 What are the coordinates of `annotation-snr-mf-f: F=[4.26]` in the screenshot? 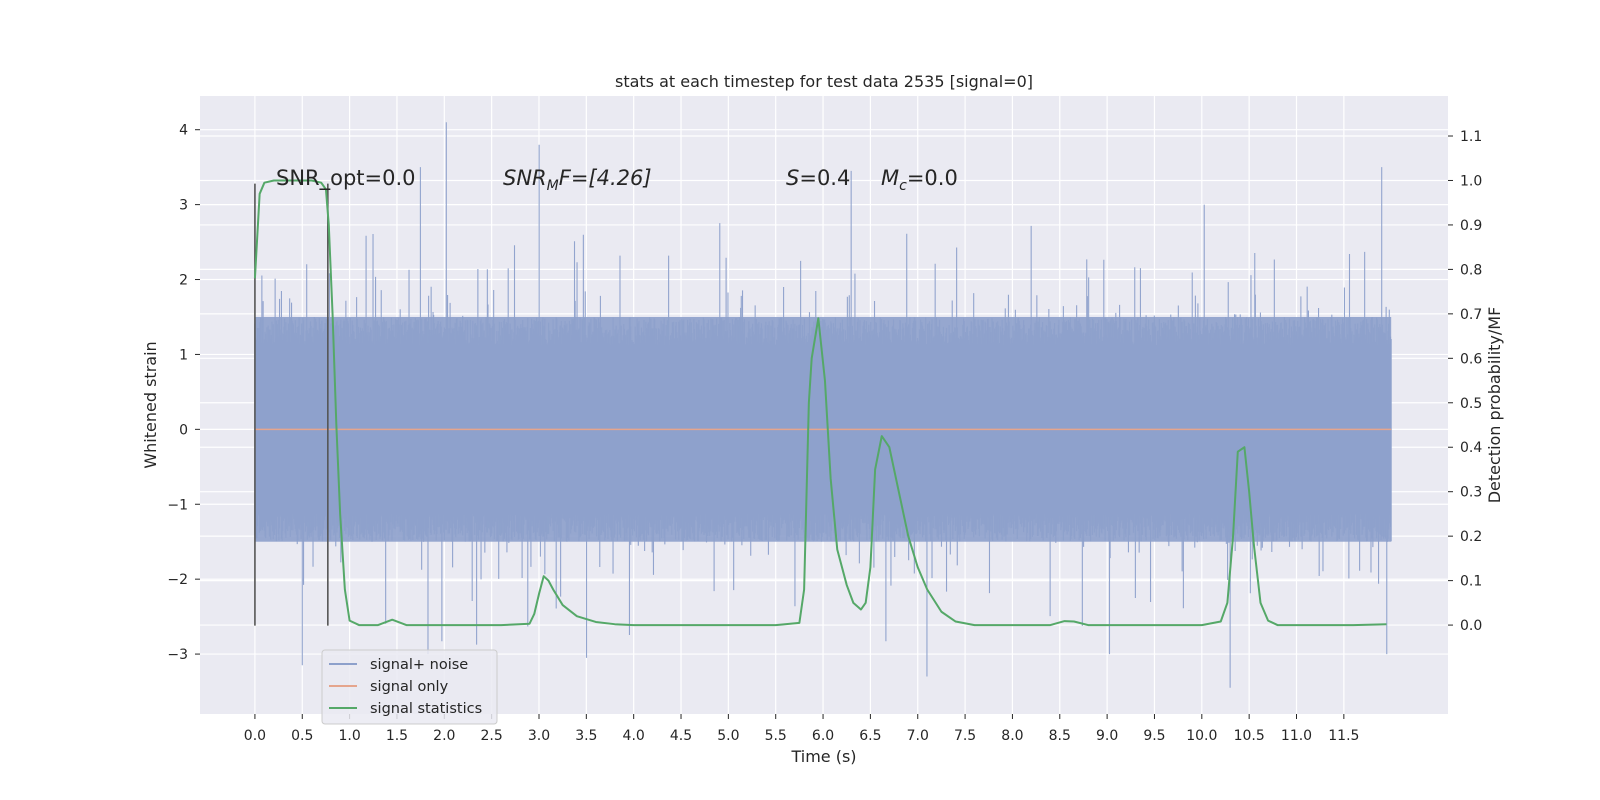 It's located at (605, 178).